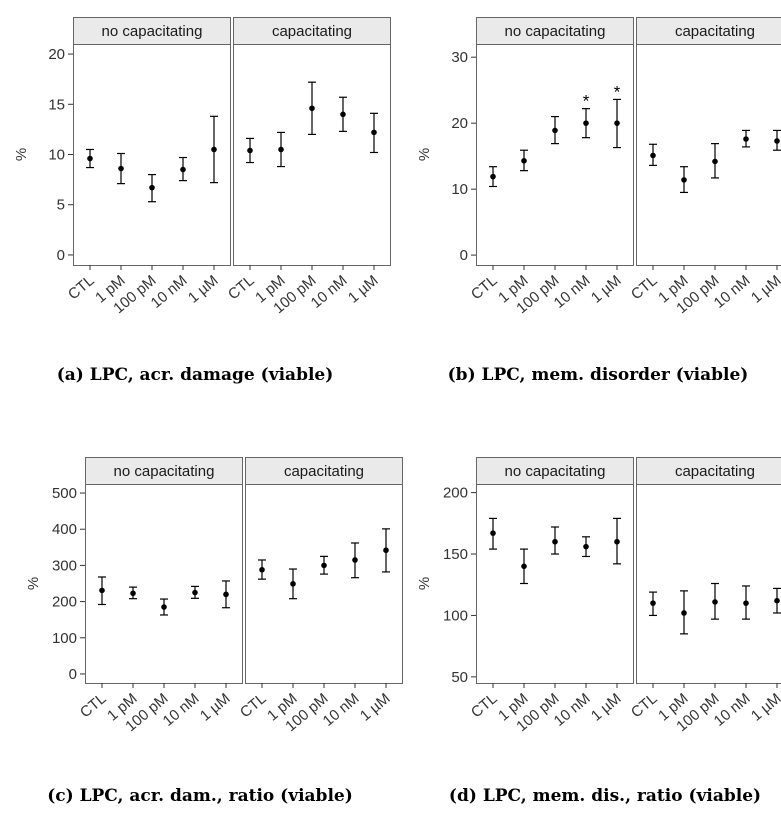  Describe the element at coordinates (459, 57) in the screenshot. I see `y-tick-label: 30` at that location.